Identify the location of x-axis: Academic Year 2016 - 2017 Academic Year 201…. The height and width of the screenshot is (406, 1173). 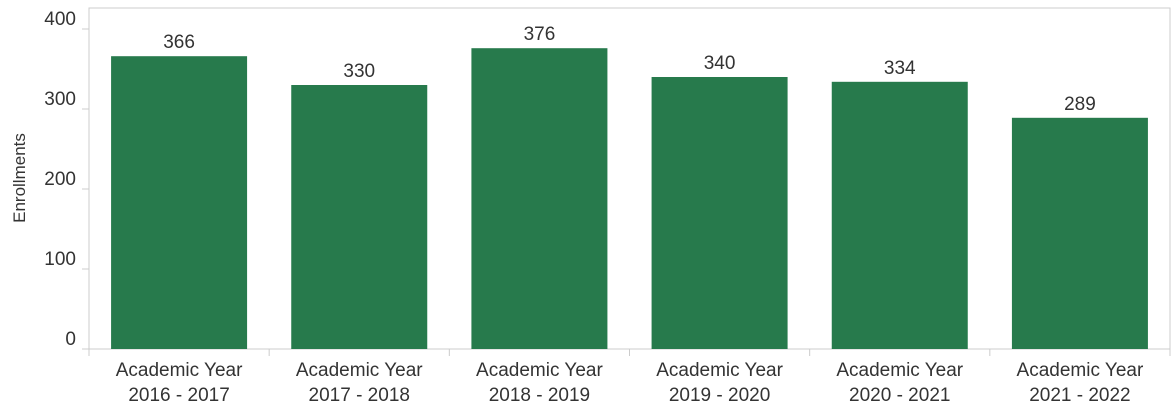
(629, 377).